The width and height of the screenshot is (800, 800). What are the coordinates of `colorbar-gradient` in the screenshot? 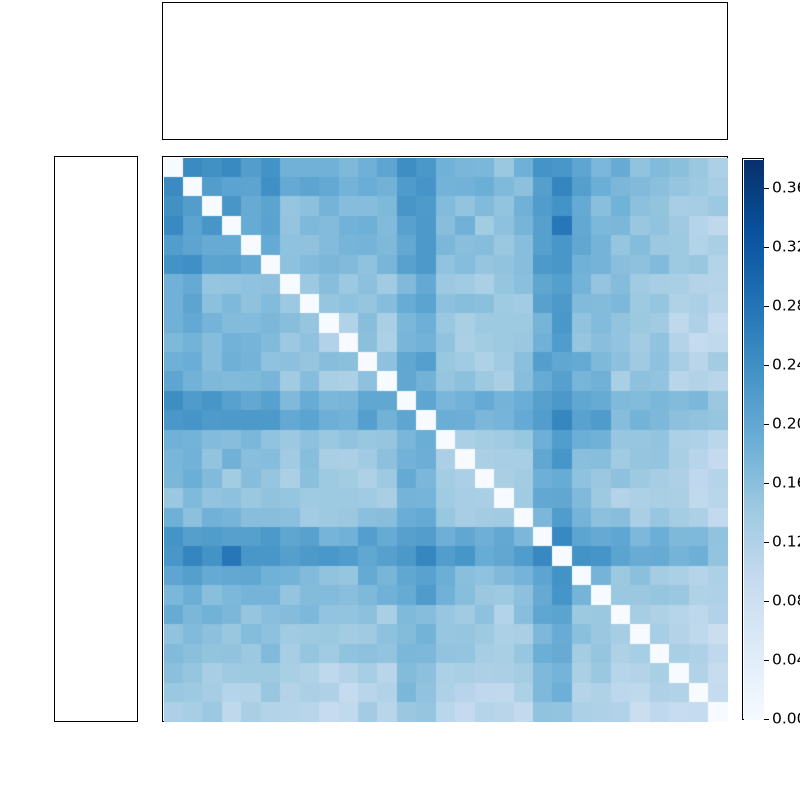 It's located at (754, 440).